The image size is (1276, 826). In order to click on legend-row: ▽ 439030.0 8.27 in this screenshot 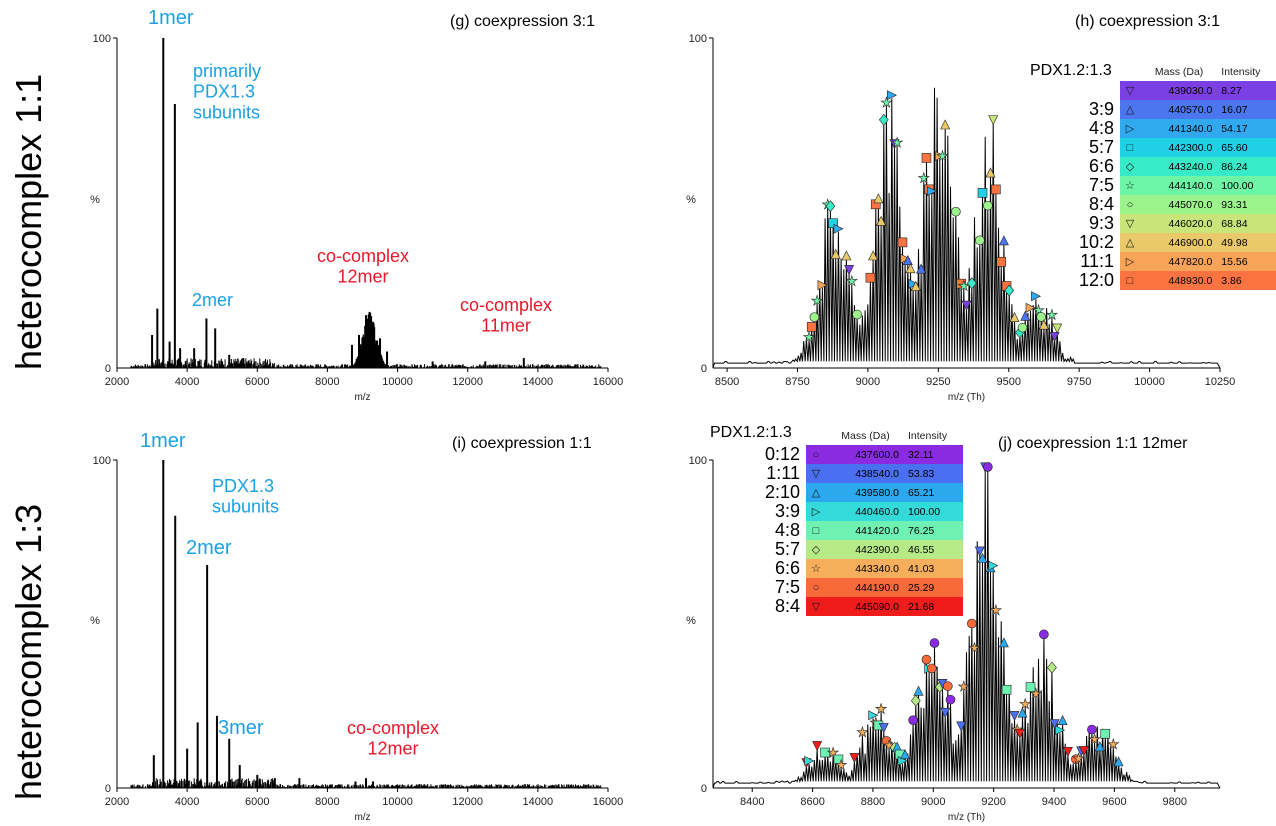, I will do `click(1198, 90)`.